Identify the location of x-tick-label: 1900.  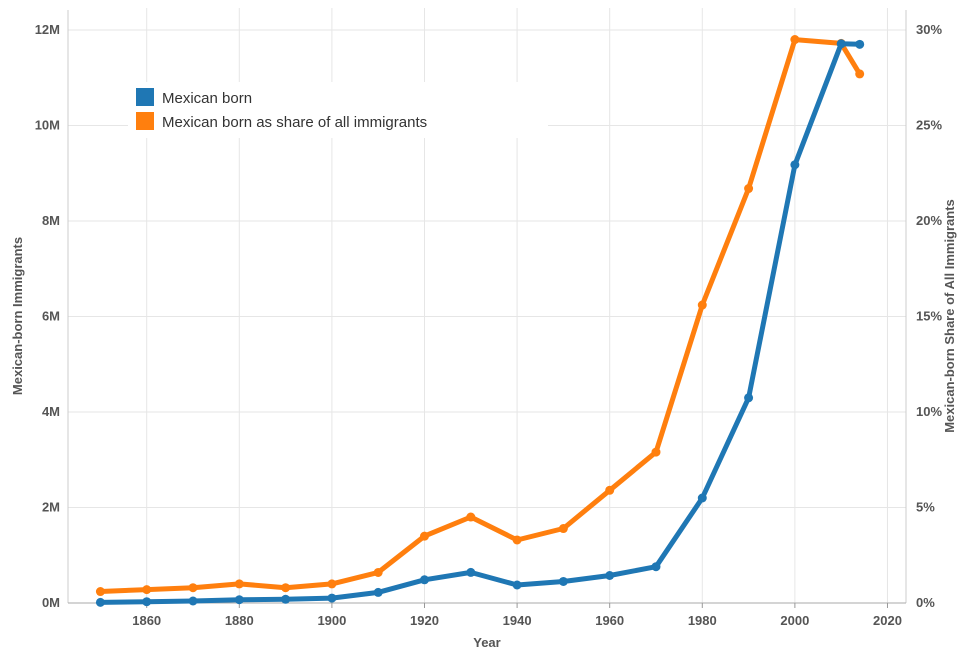
(331, 620).